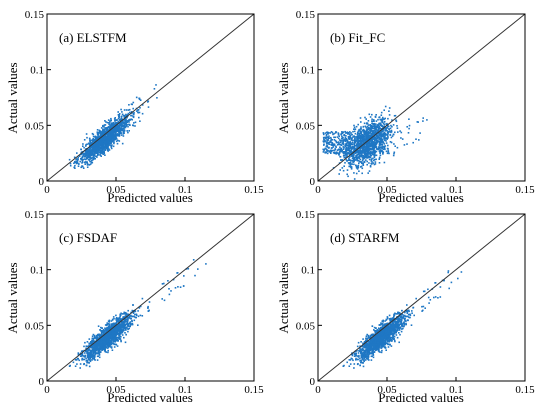 The height and width of the screenshot is (412, 550). What do you see at coordinates (357, 37) in the screenshot?
I see `panel-title: (b) Fit_FC` at bounding box center [357, 37].